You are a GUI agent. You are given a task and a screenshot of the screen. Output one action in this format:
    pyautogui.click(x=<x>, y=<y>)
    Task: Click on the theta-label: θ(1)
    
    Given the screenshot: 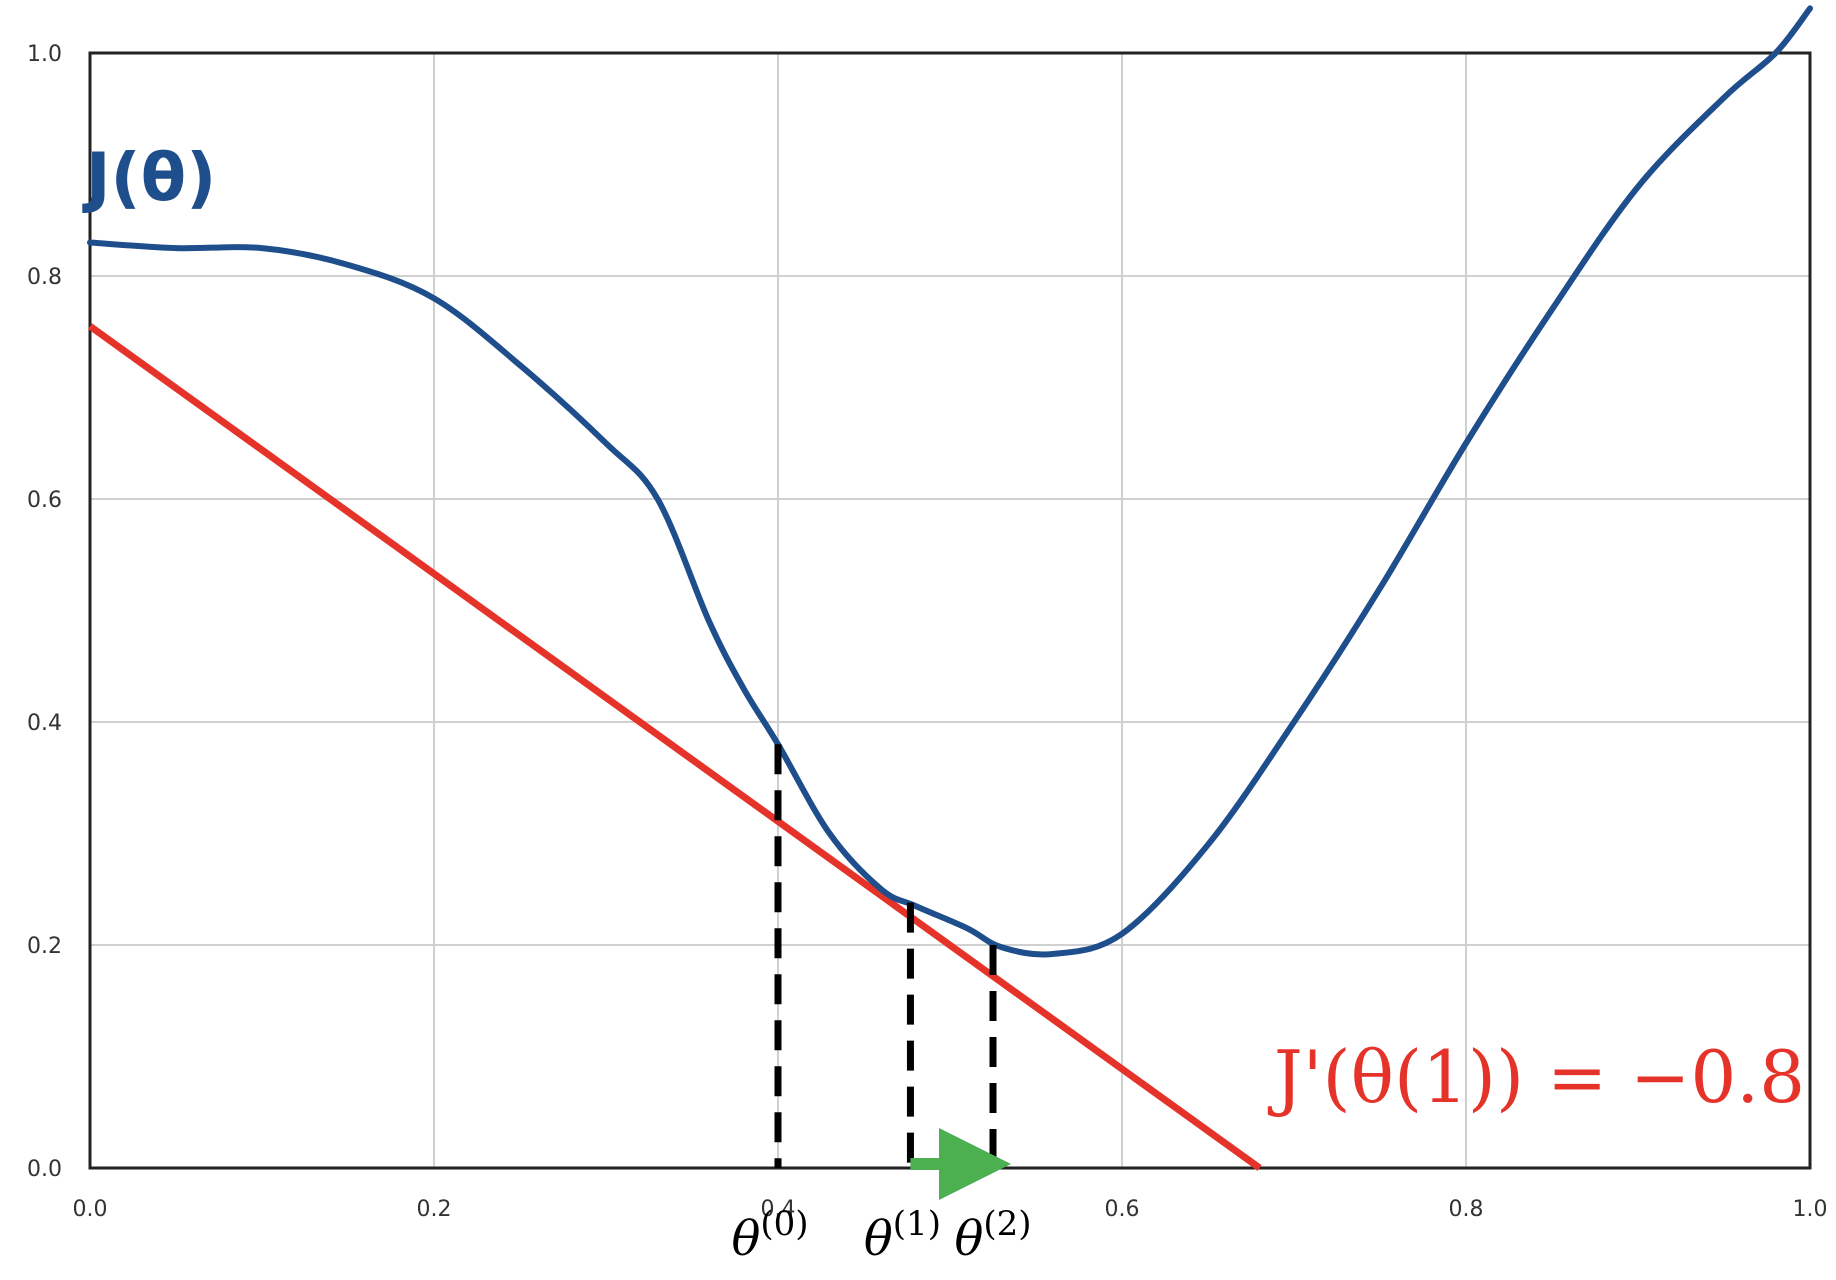 What is the action you would take?
    pyautogui.click(x=902, y=1235)
    